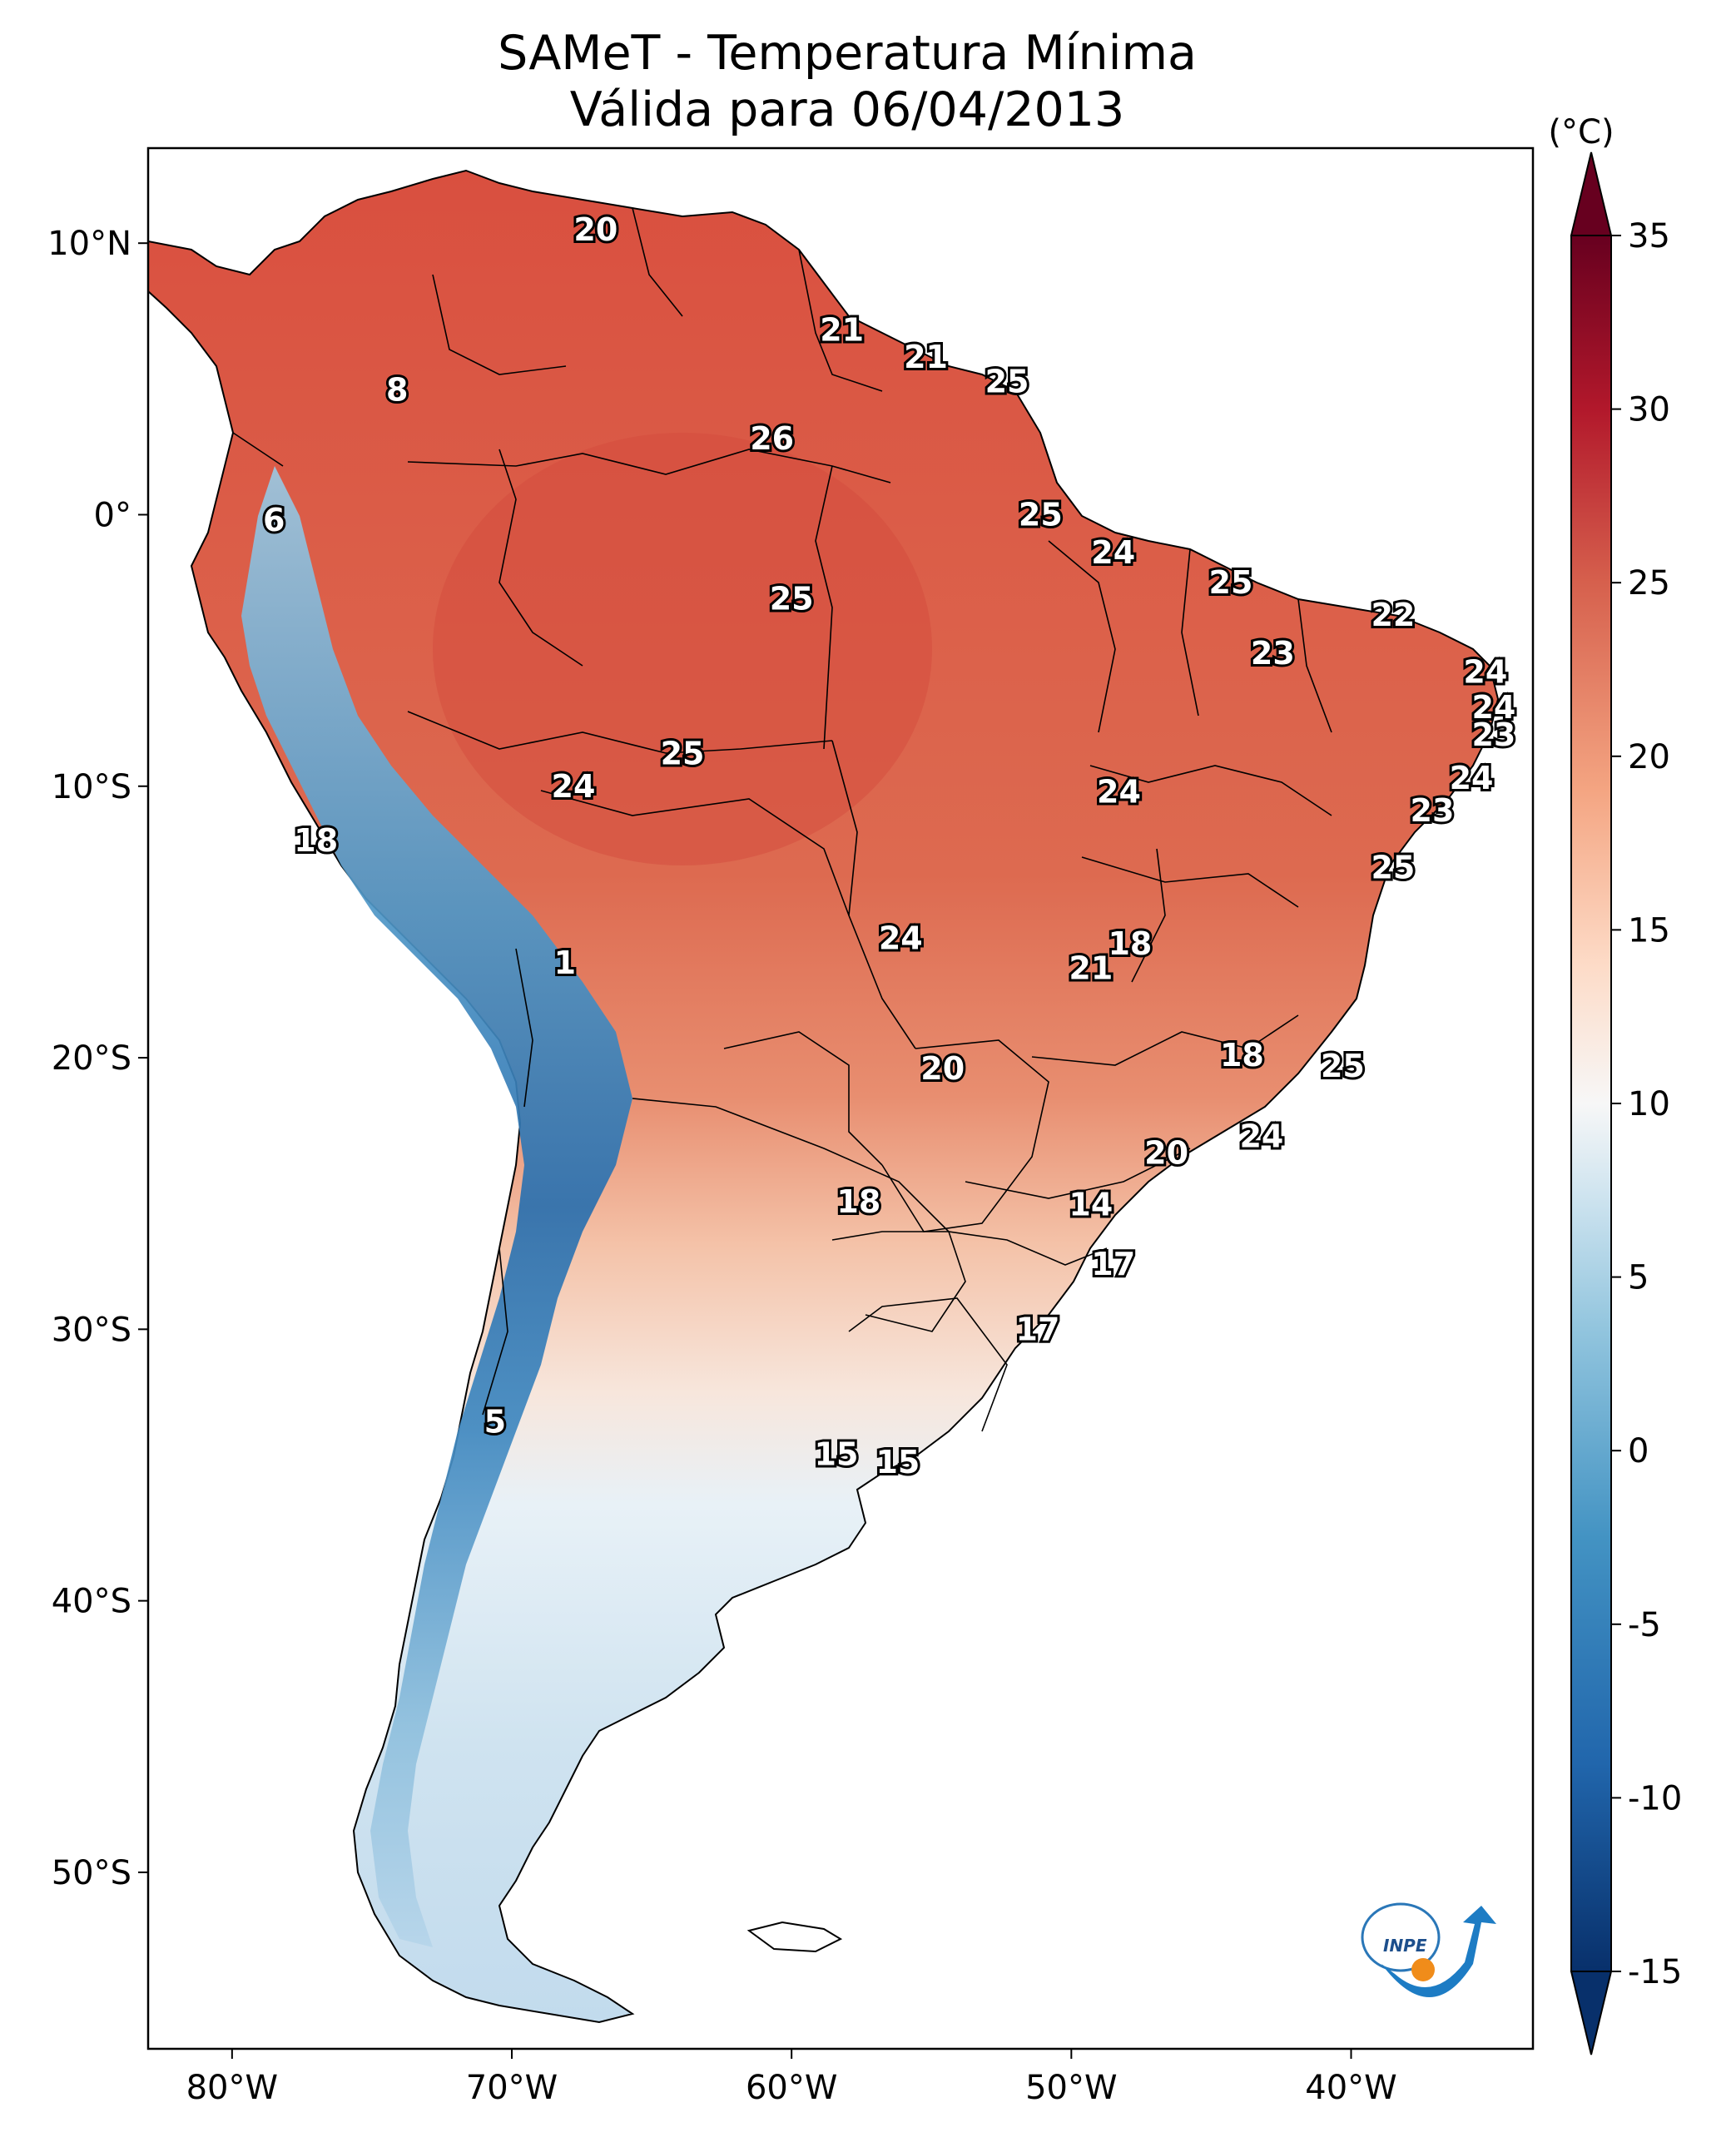 The height and width of the screenshot is (2152, 1736). Describe the element at coordinates (1350, 2088) in the screenshot. I see `lon-tick-label: 40°W` at that location.